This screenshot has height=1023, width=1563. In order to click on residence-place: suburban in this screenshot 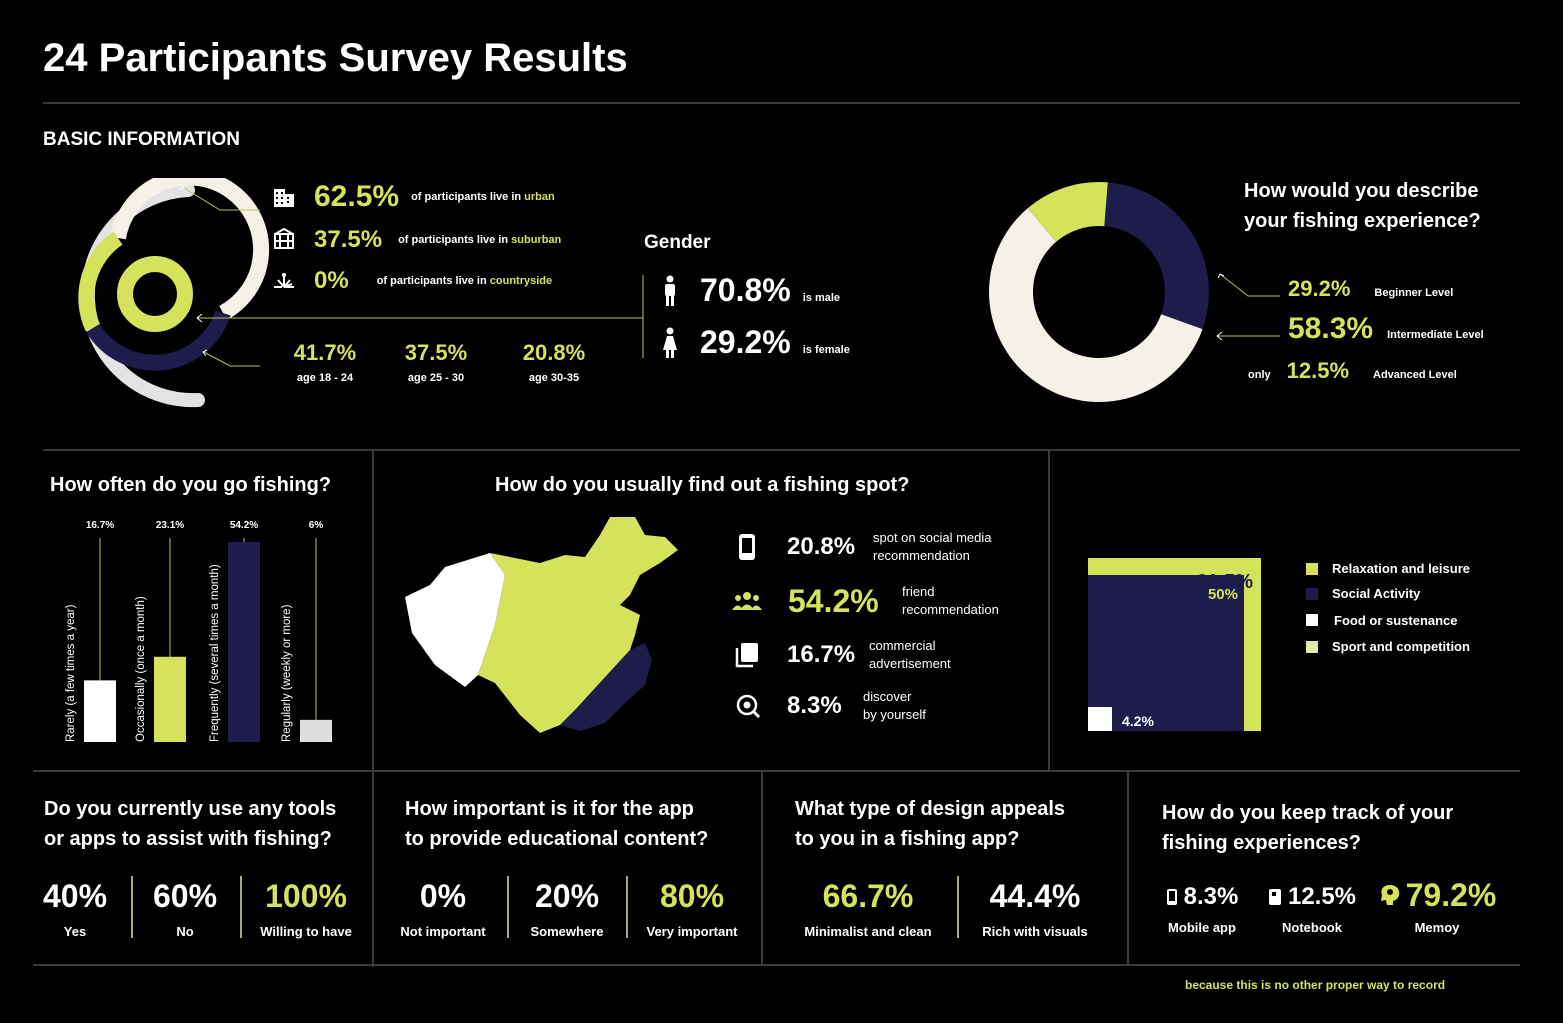, I will do `click(536, 240)`.